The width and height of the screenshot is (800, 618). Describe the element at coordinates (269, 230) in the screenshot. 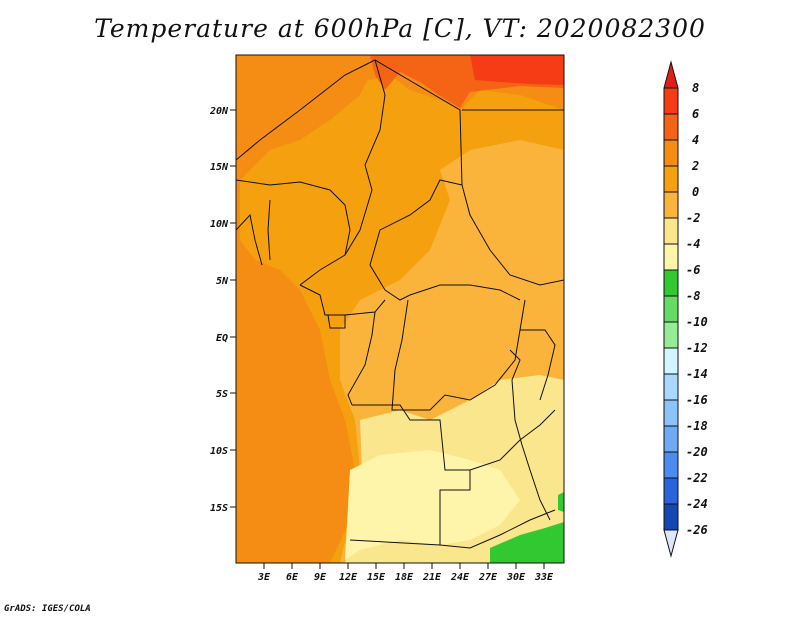

I see `border-benin` at that location.